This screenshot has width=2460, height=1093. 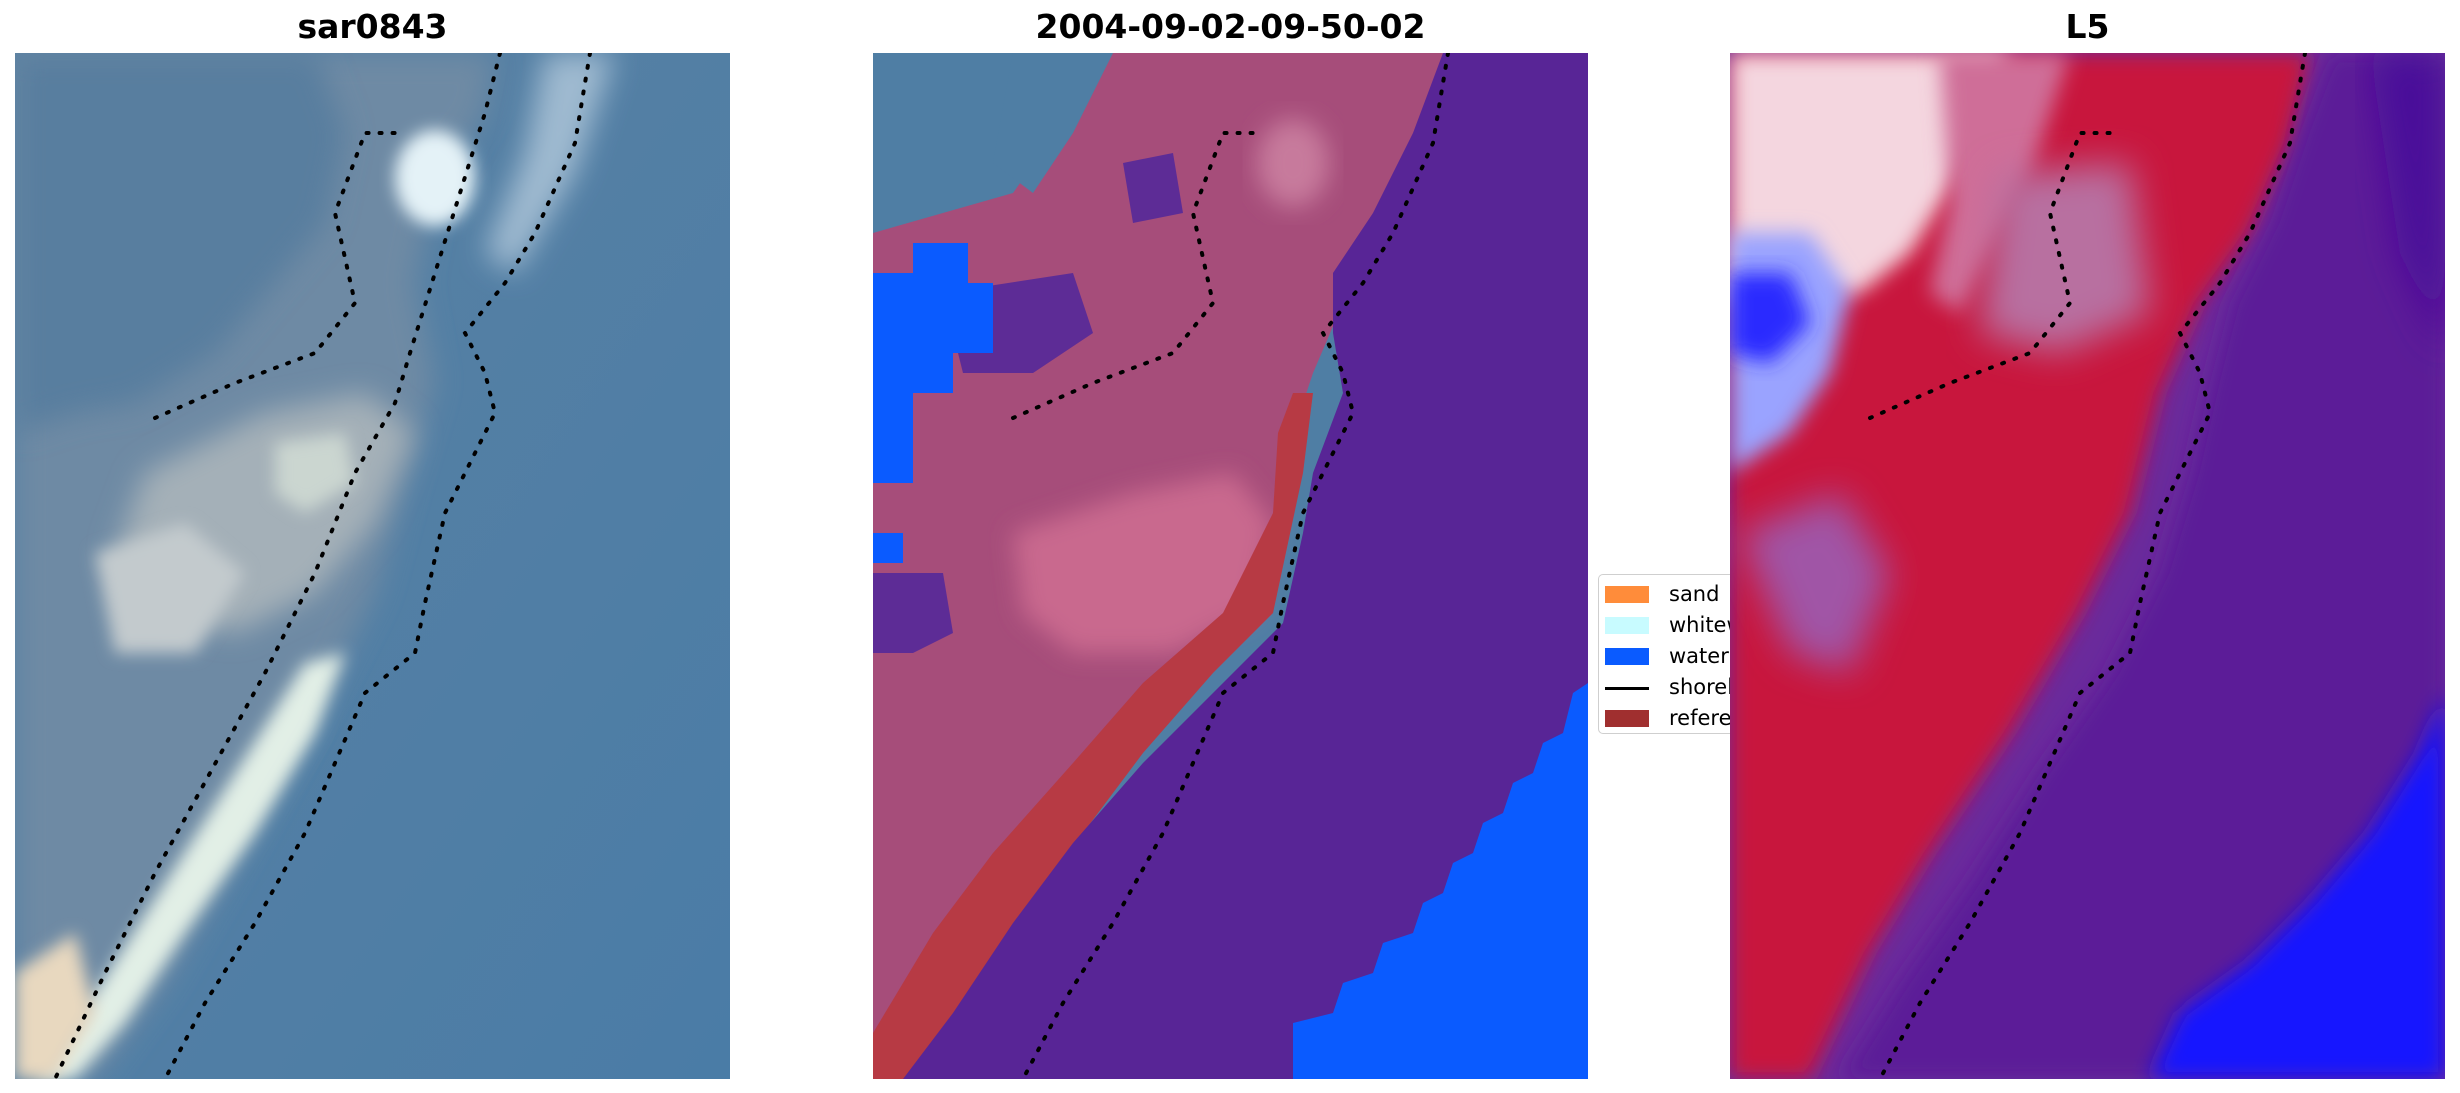 What do you see at coordinates (1694, 594) in the screenshot?
I see `legend-label-sand: sand` at bounding box center [1694, 594].